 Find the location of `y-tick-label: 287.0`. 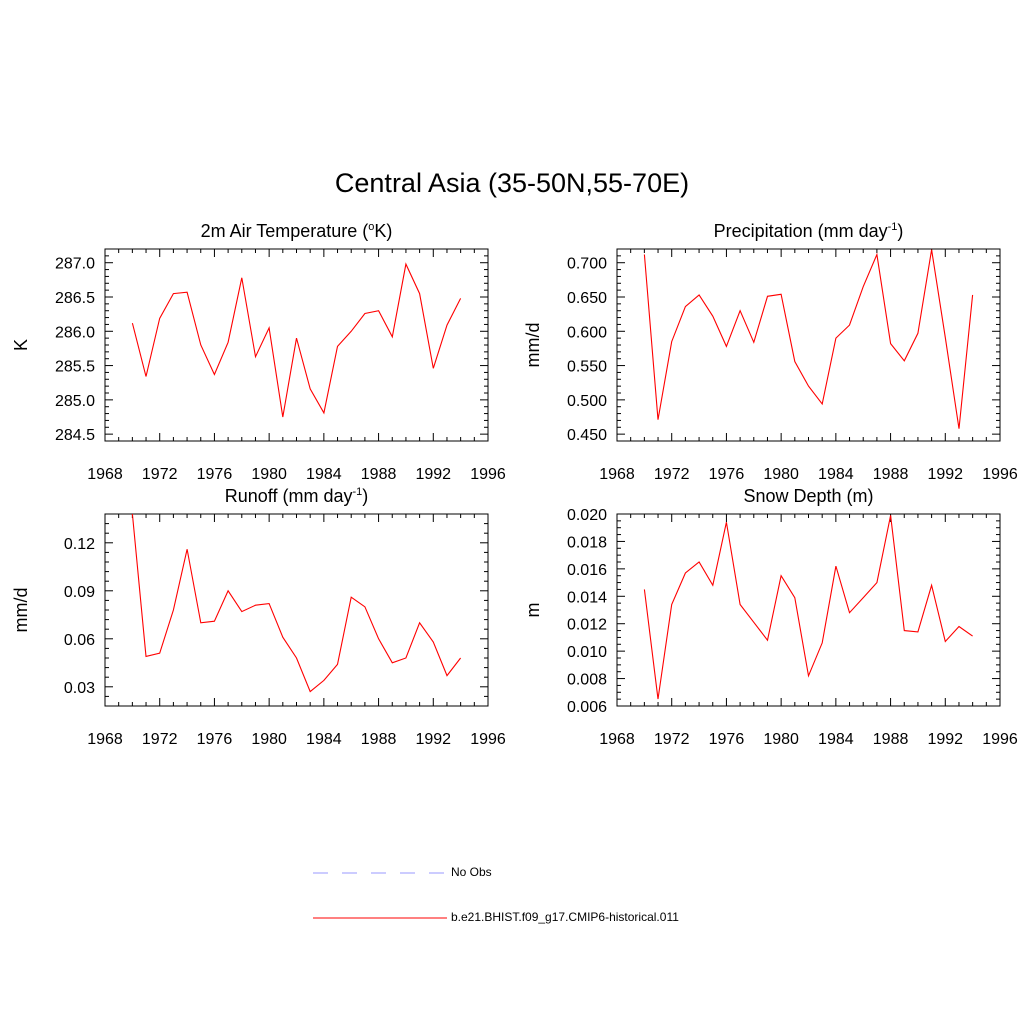

y-tick-label: 287.0 is located at coordinates (75, 264).